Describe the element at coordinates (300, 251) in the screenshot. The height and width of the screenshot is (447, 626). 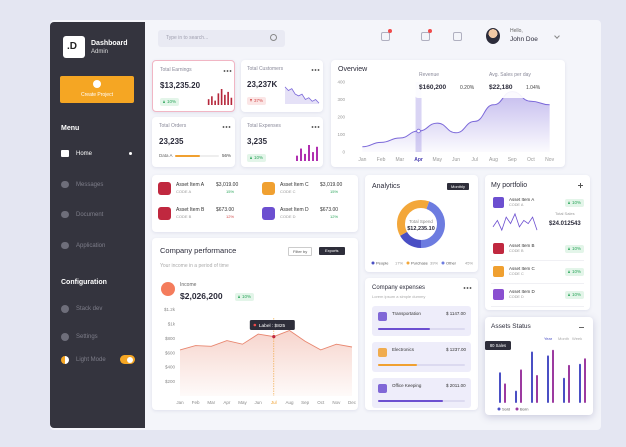
I see `filter-button: Filter by` at that location.